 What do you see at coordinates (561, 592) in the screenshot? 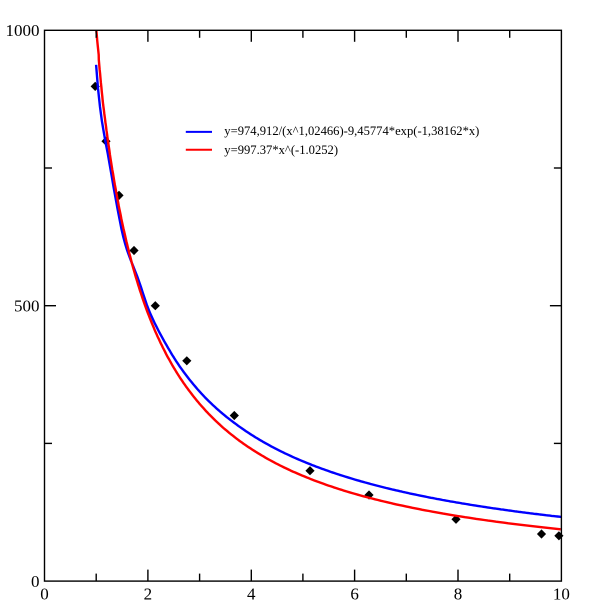
I see `svg-text: 10` at bounding box center [561, 592].